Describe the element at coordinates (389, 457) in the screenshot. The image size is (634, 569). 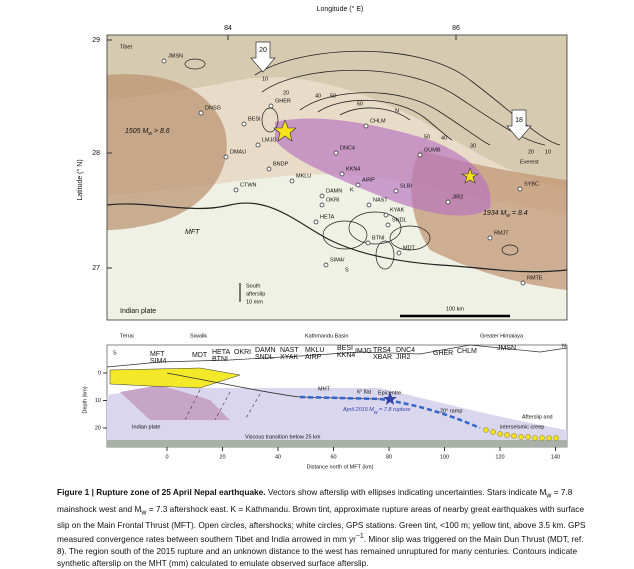
I see `x-tick-label: 80` at that location.